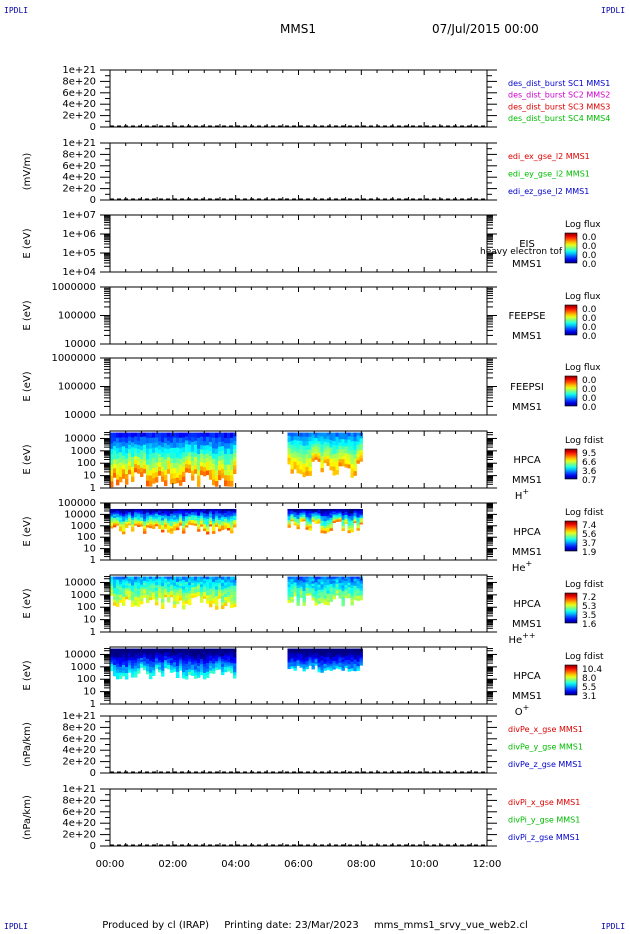 This screenshot has width=630, height=934. I want to click on y-tick-label: 8e+20, so click(79, 727).